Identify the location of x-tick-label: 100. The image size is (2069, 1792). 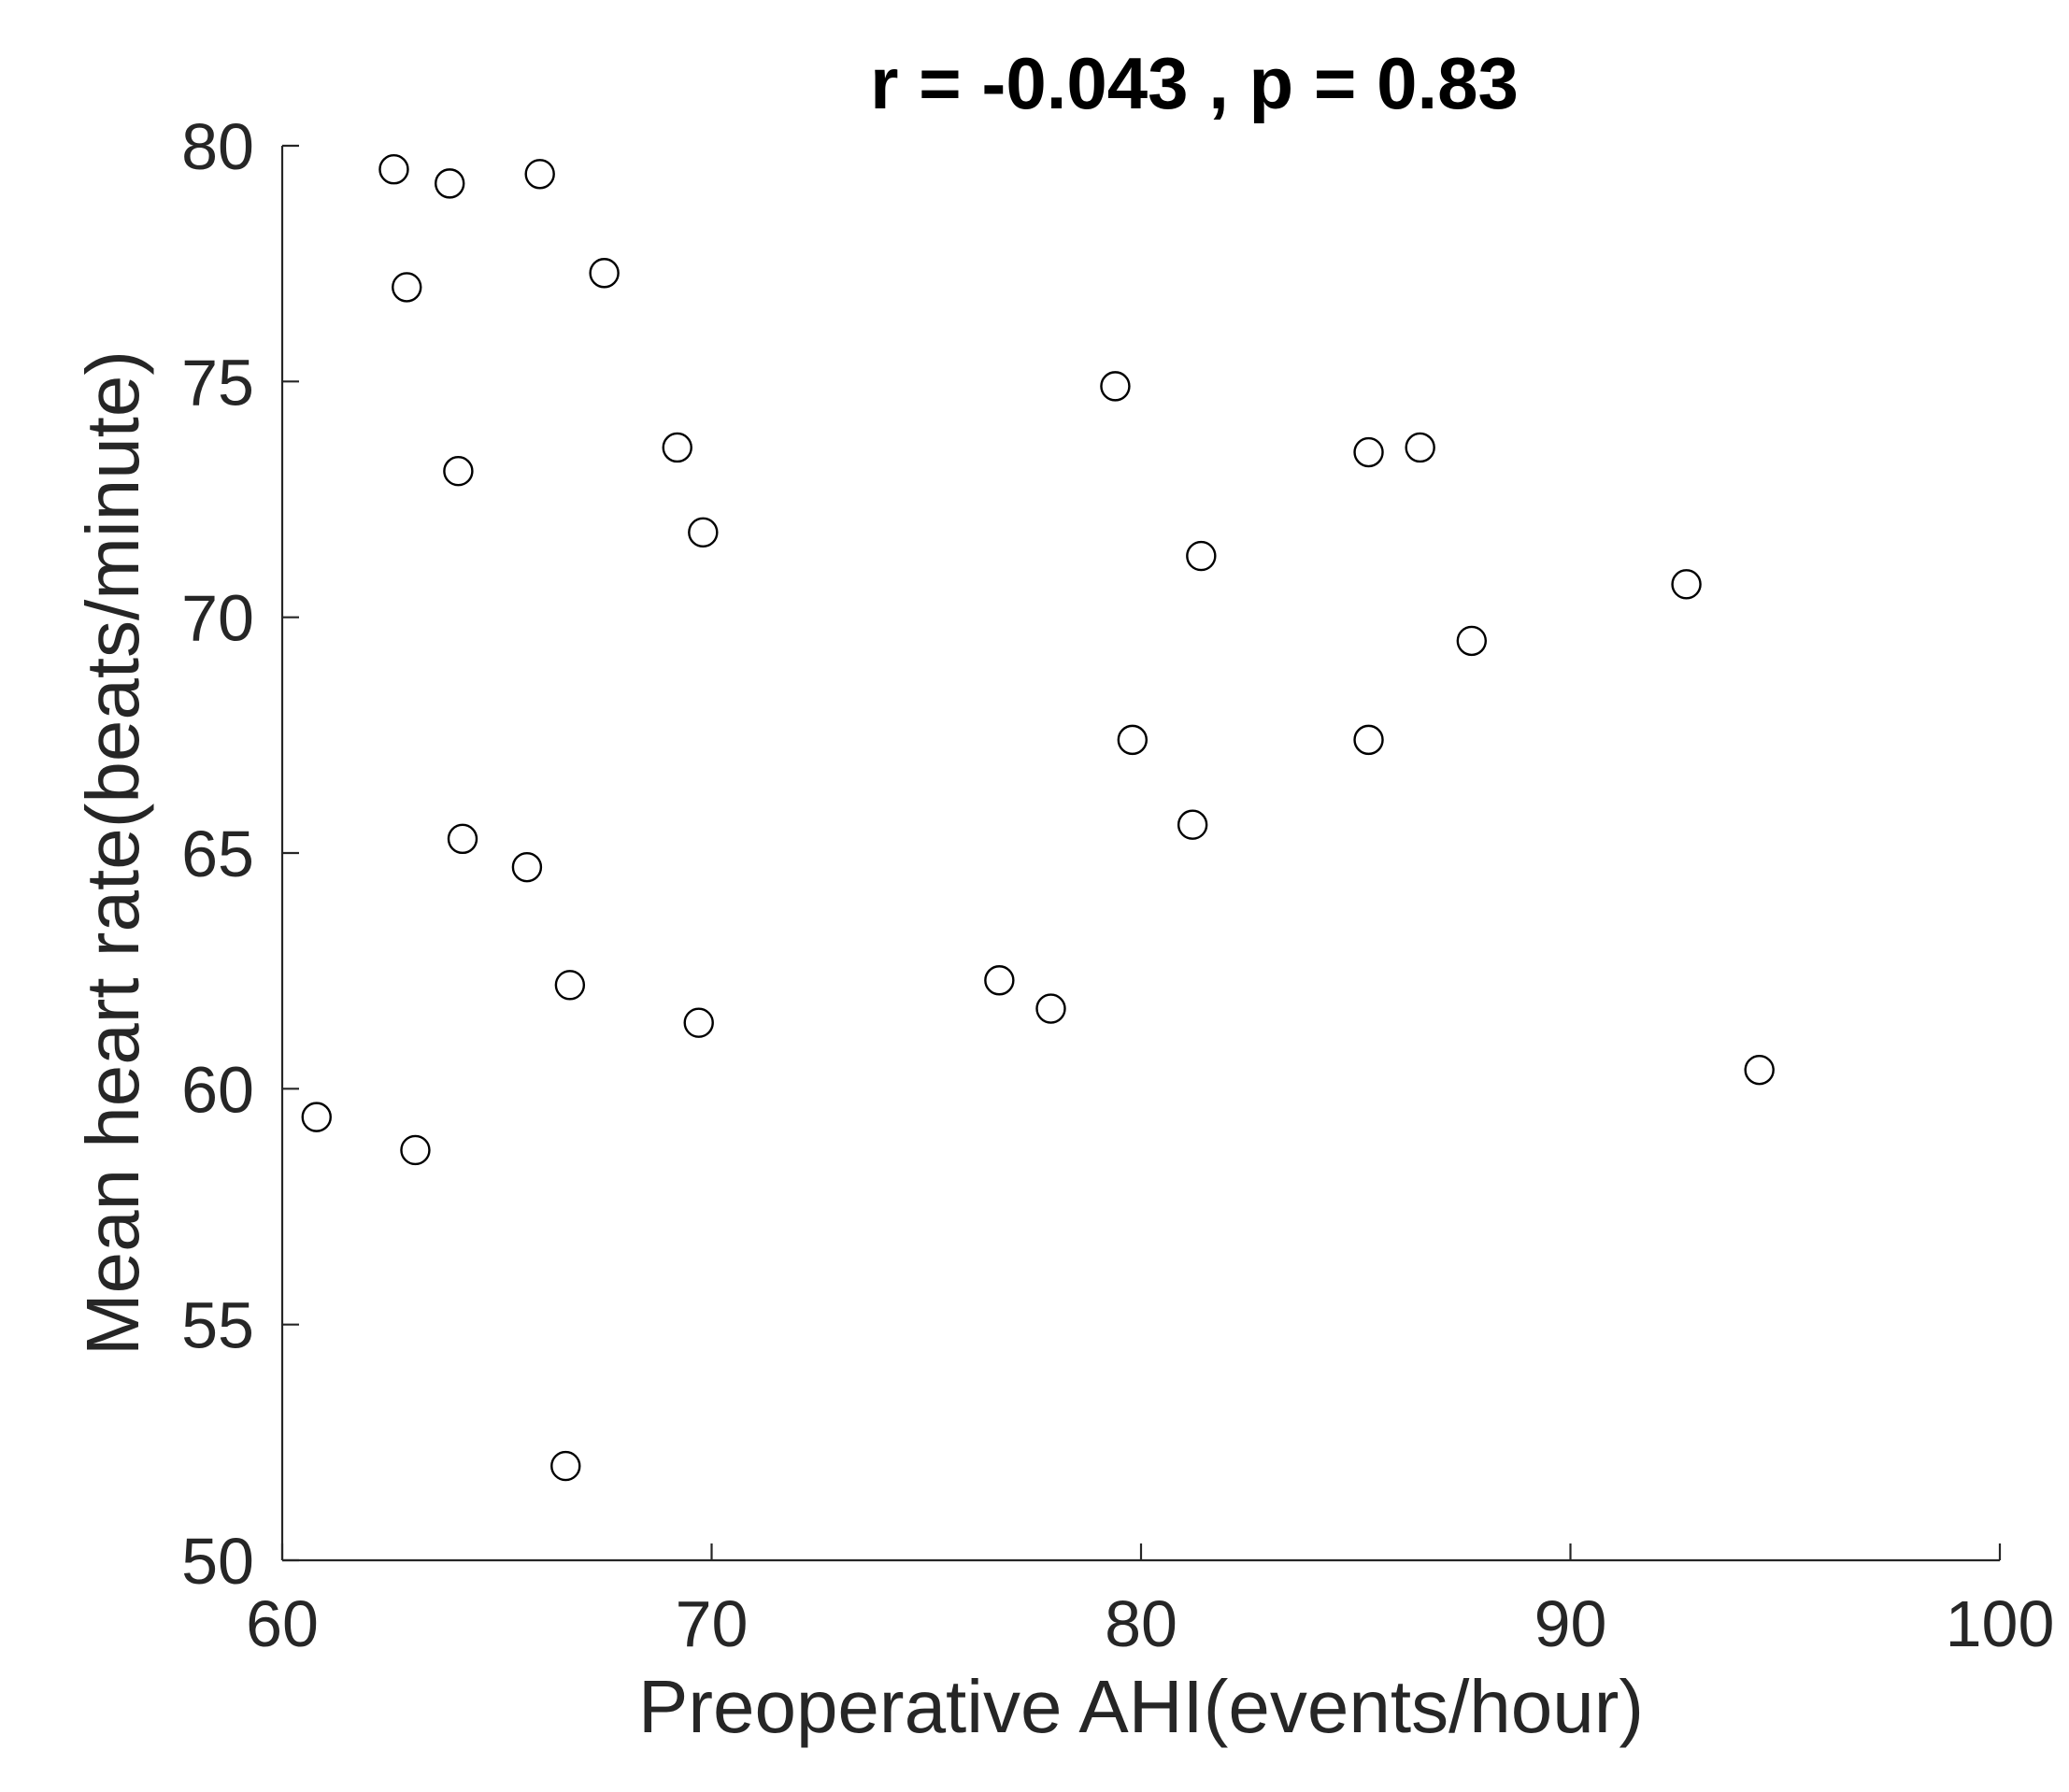
(2000, 1623).